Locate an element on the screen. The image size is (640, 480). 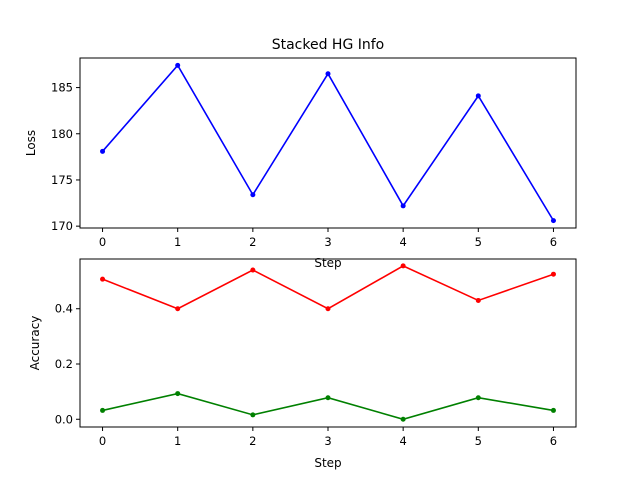
accuracy-x-tick-label: 2 is located at coordinates (252, 441).